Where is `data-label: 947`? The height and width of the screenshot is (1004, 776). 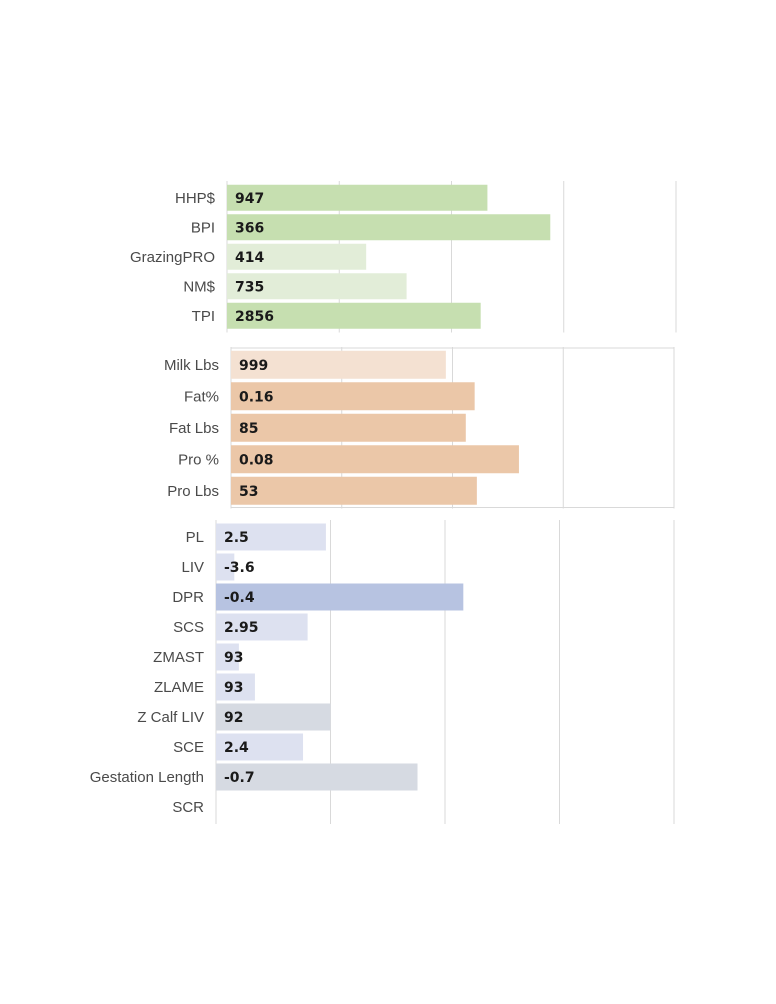 data-label: 947 is located at coordinates (249, 199).